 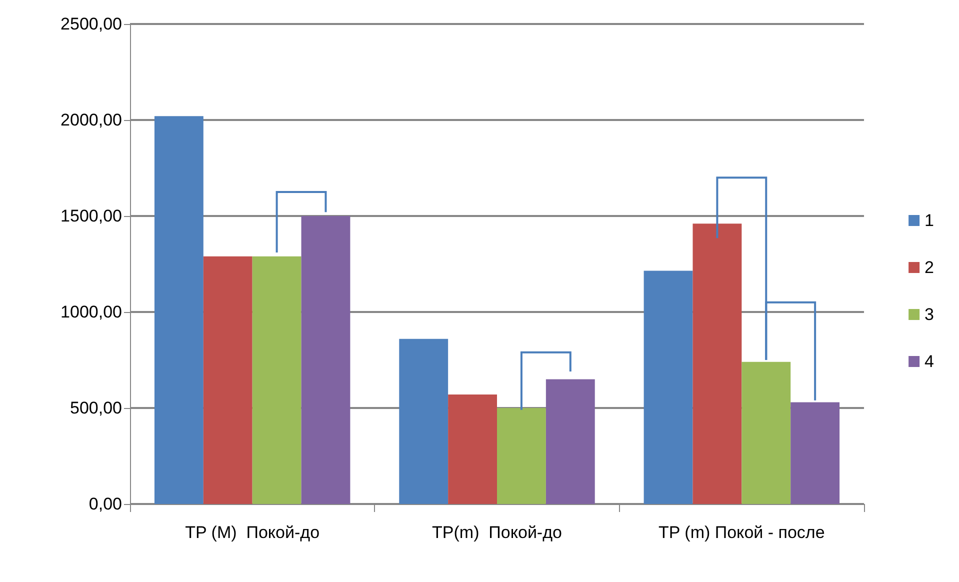 What do you see at coordinates (929, 314) in the screenshot?
I see `legend-label: 3` at bounding box center [929, 314].